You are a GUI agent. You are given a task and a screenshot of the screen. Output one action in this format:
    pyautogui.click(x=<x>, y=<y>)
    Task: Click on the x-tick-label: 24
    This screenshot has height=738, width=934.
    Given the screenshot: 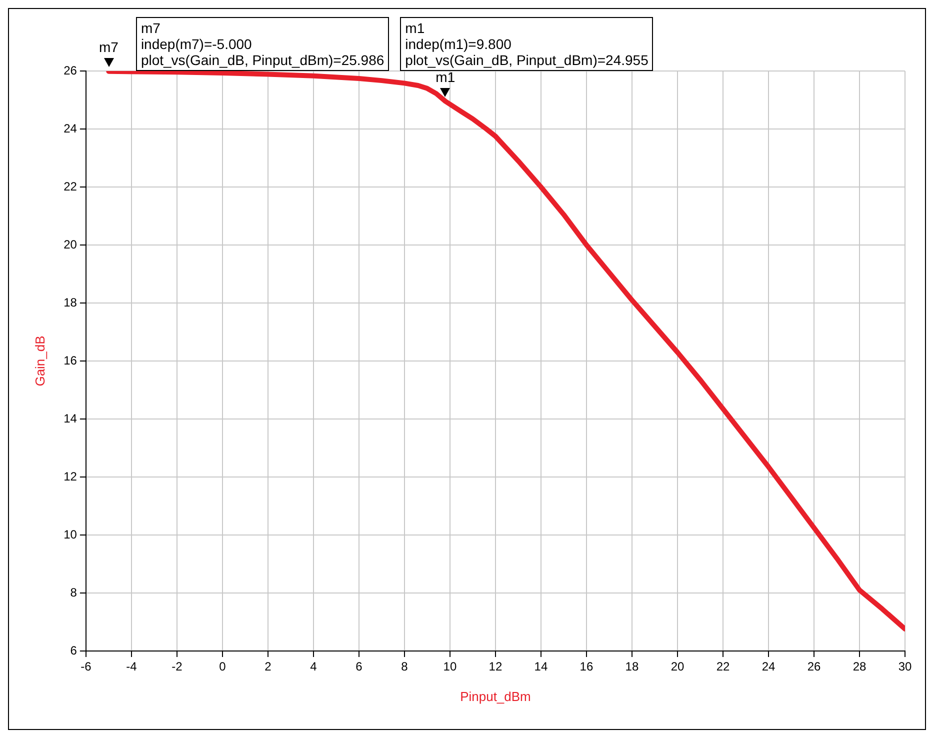 What is the action you would take?
    pyautogui.click(x=769, y=667)
    